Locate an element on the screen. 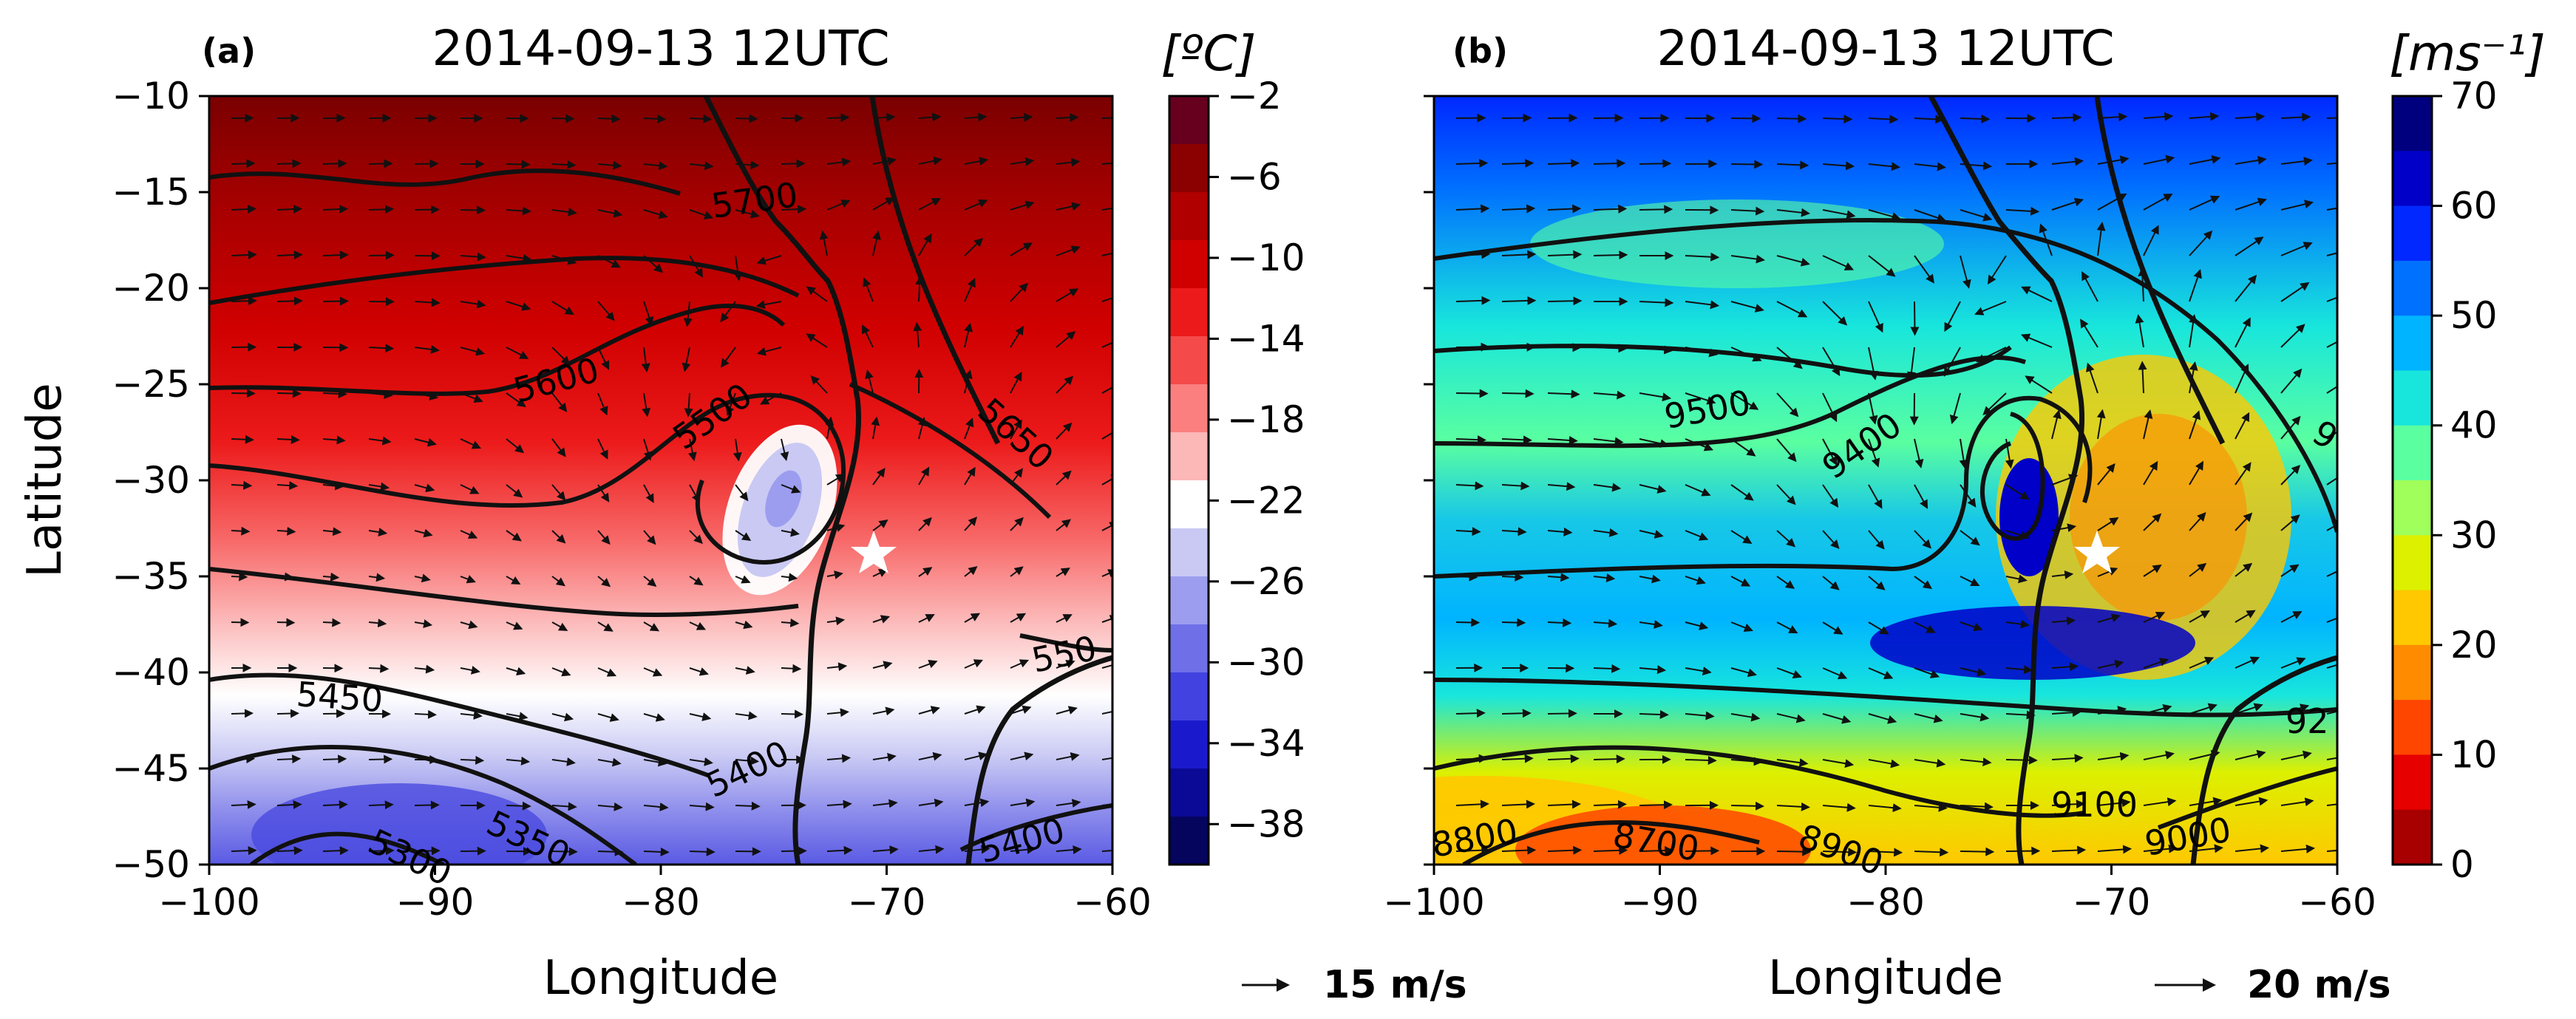 The width and height of the screenshot is (2576, 1019). coastline-chile-b is located at coordinates (2006, 480).